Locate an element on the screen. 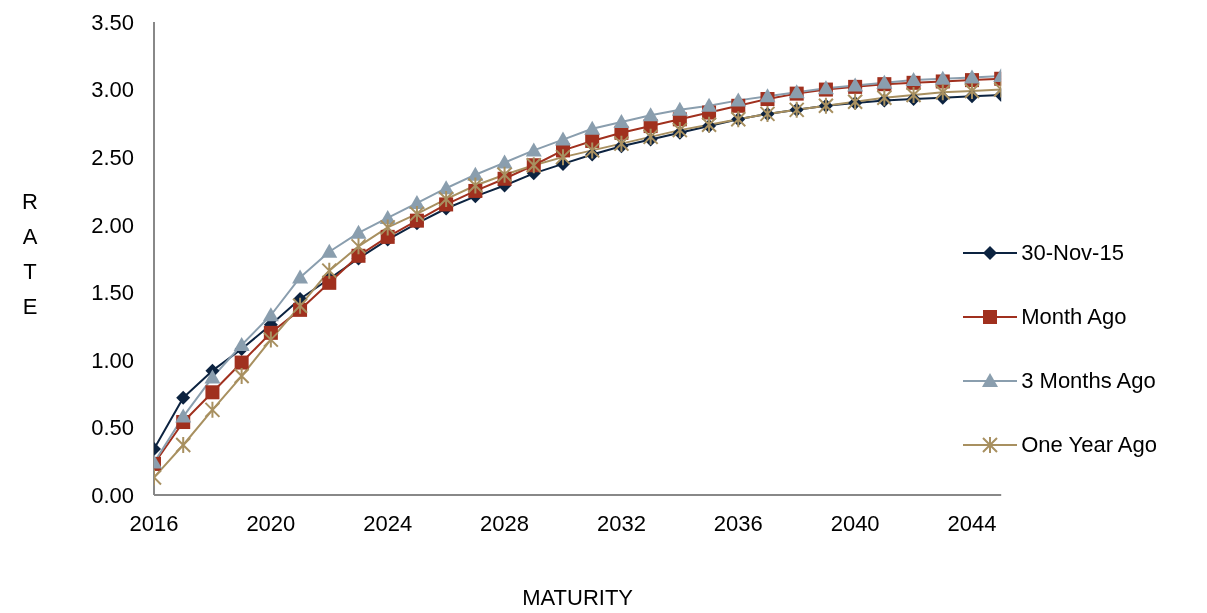  x-tick-label: 2028 is located at coordinates (505, 523).